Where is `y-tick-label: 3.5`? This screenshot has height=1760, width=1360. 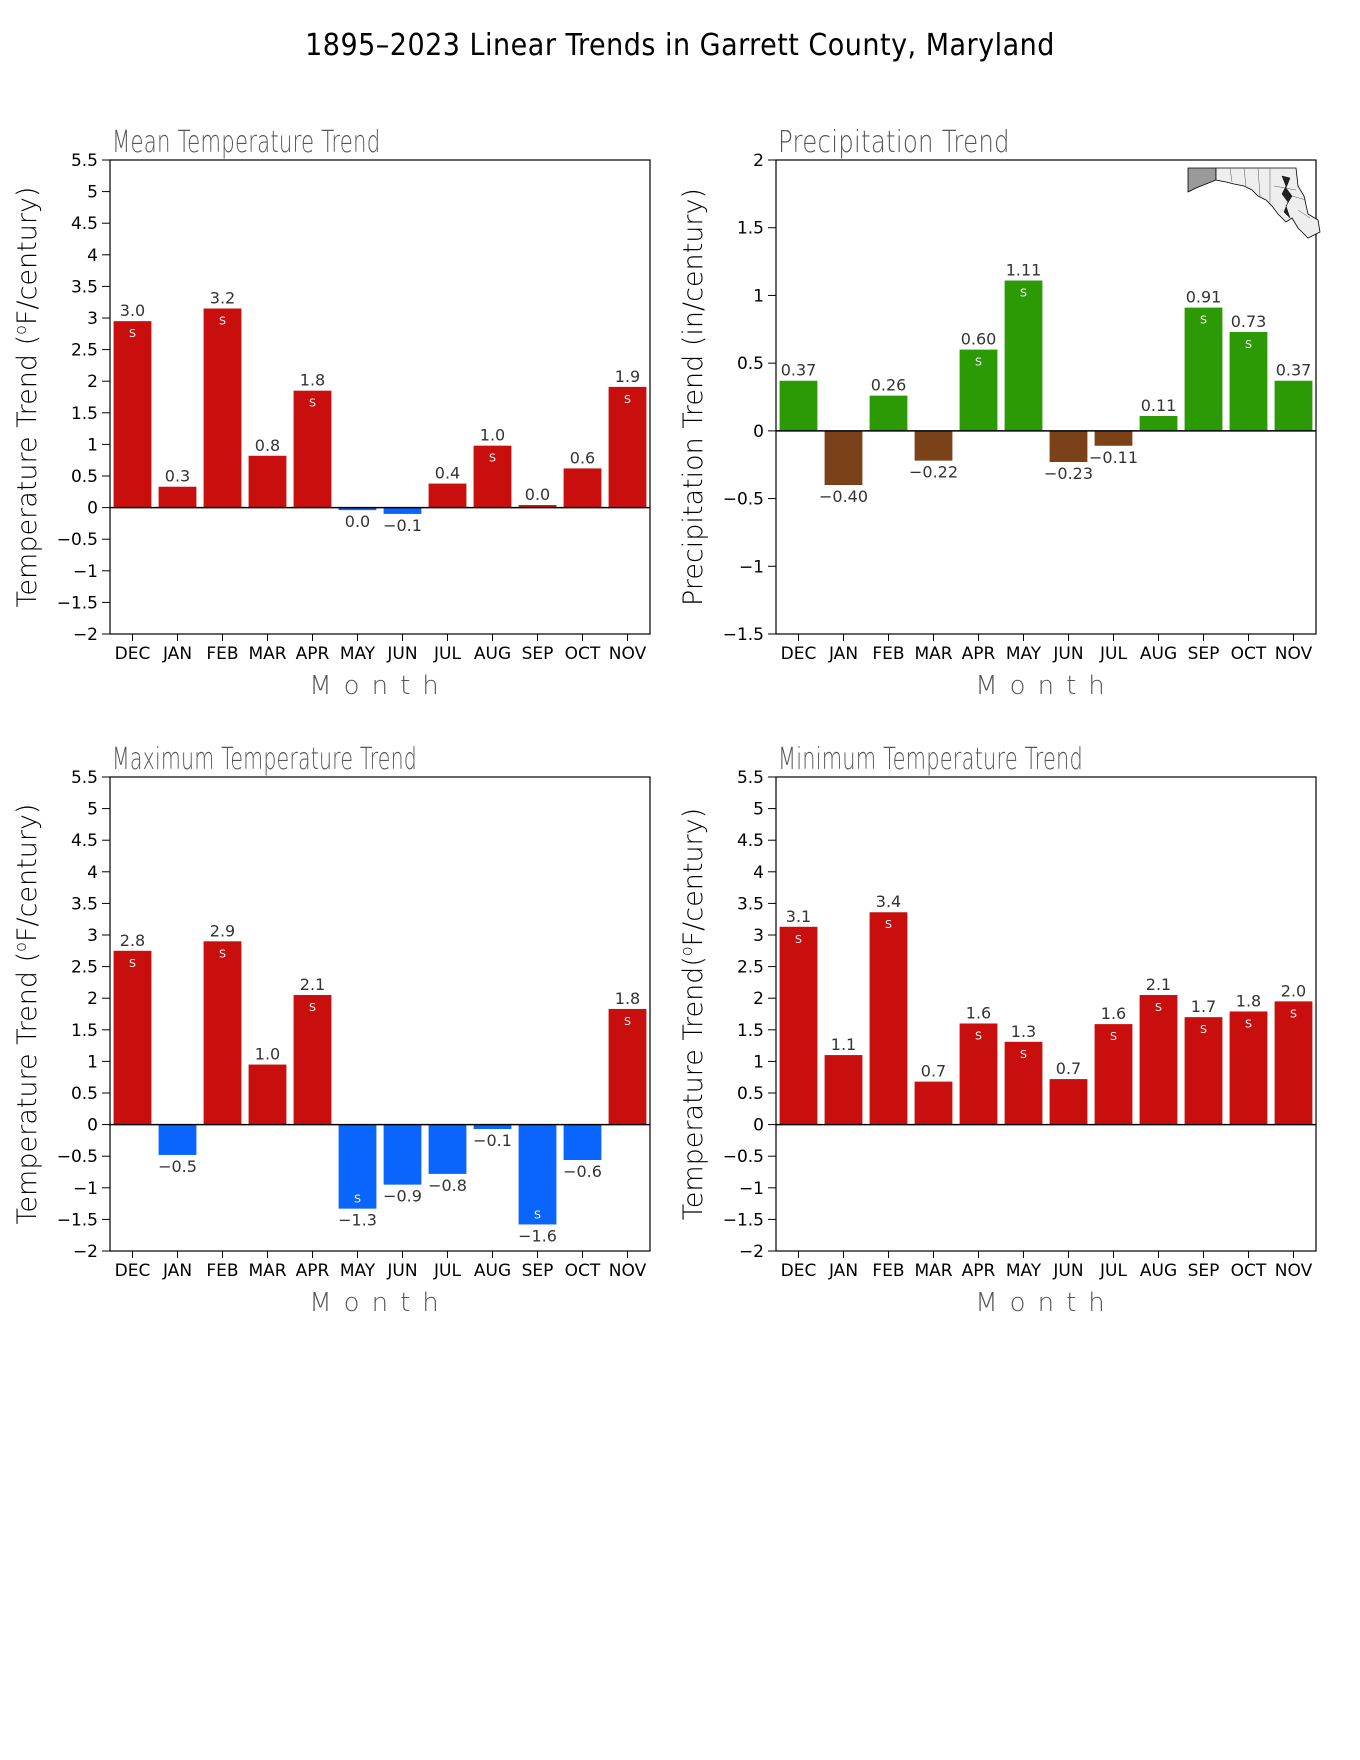 y-tick-label: 3.5 is located at coordinates (750, 904).